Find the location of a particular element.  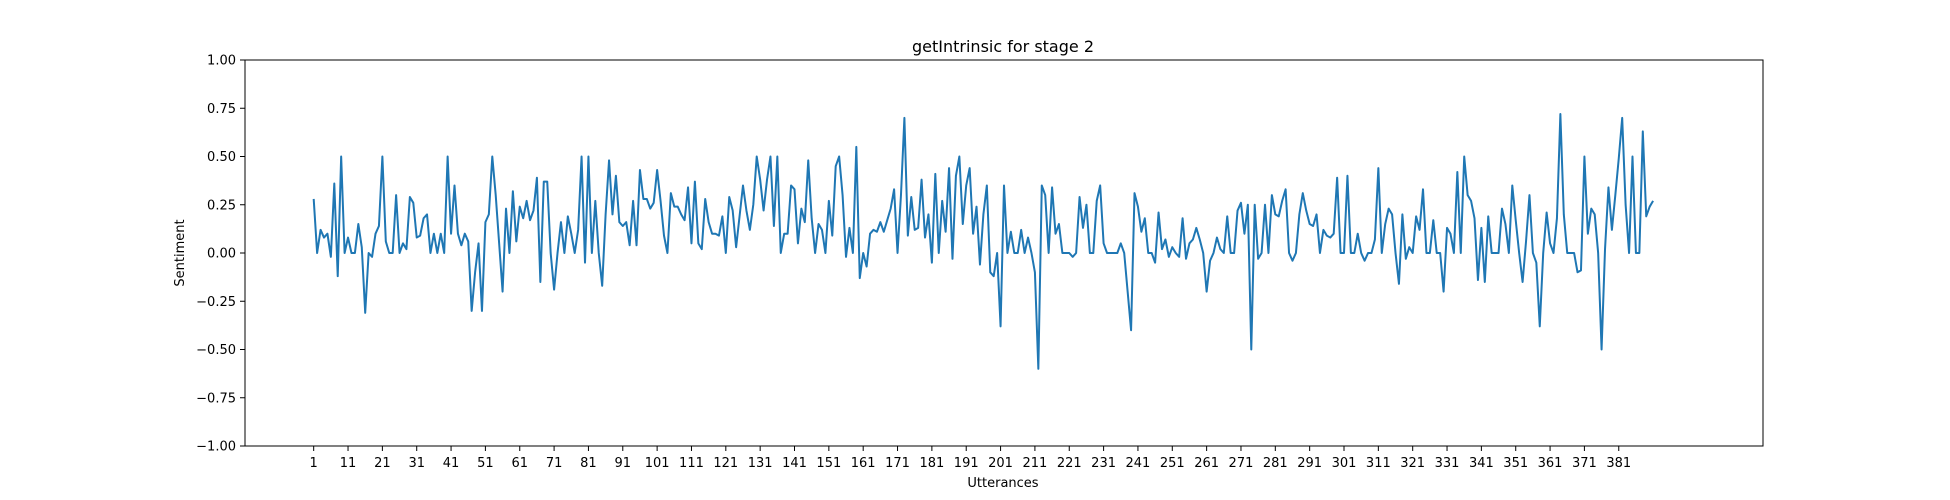

x-tick-label: 381 is located at coordinates (1618, 463).